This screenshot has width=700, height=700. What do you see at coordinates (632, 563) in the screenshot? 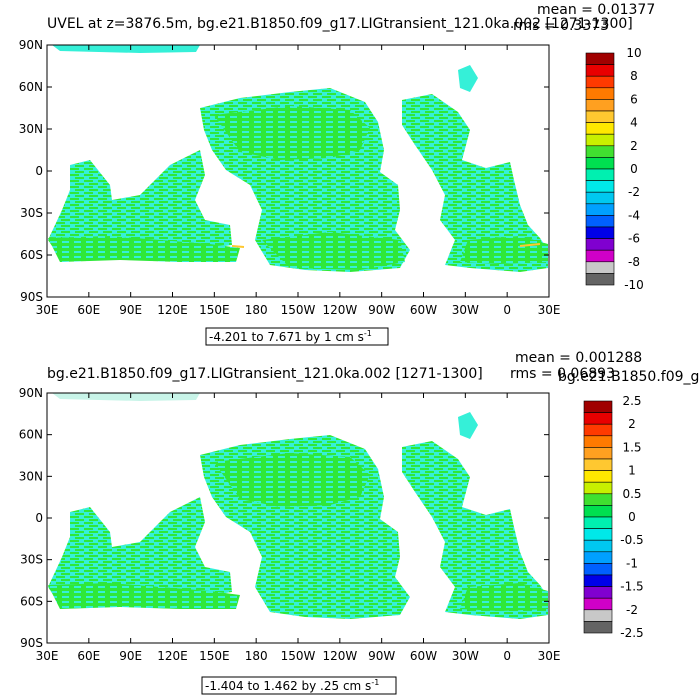
I see `colorbar-label: -1` at bounding box center [632, 563].